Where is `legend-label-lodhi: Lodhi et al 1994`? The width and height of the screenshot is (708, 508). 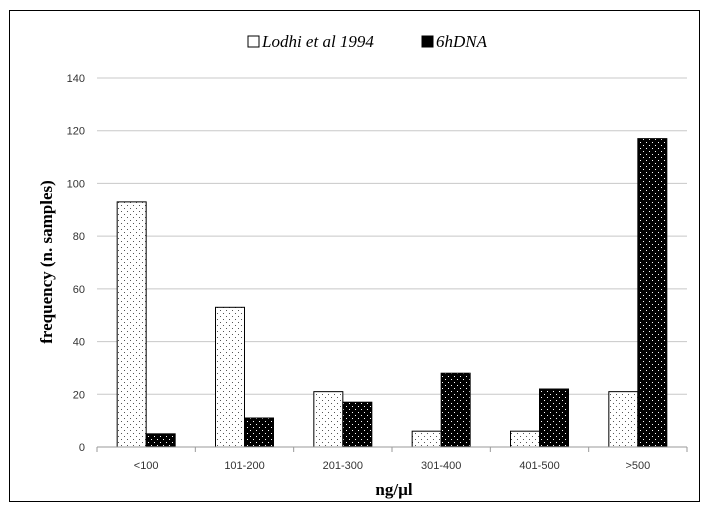
legend-label-lodhi: Lodhi et al 1994 is located at coordinates (317, 41).